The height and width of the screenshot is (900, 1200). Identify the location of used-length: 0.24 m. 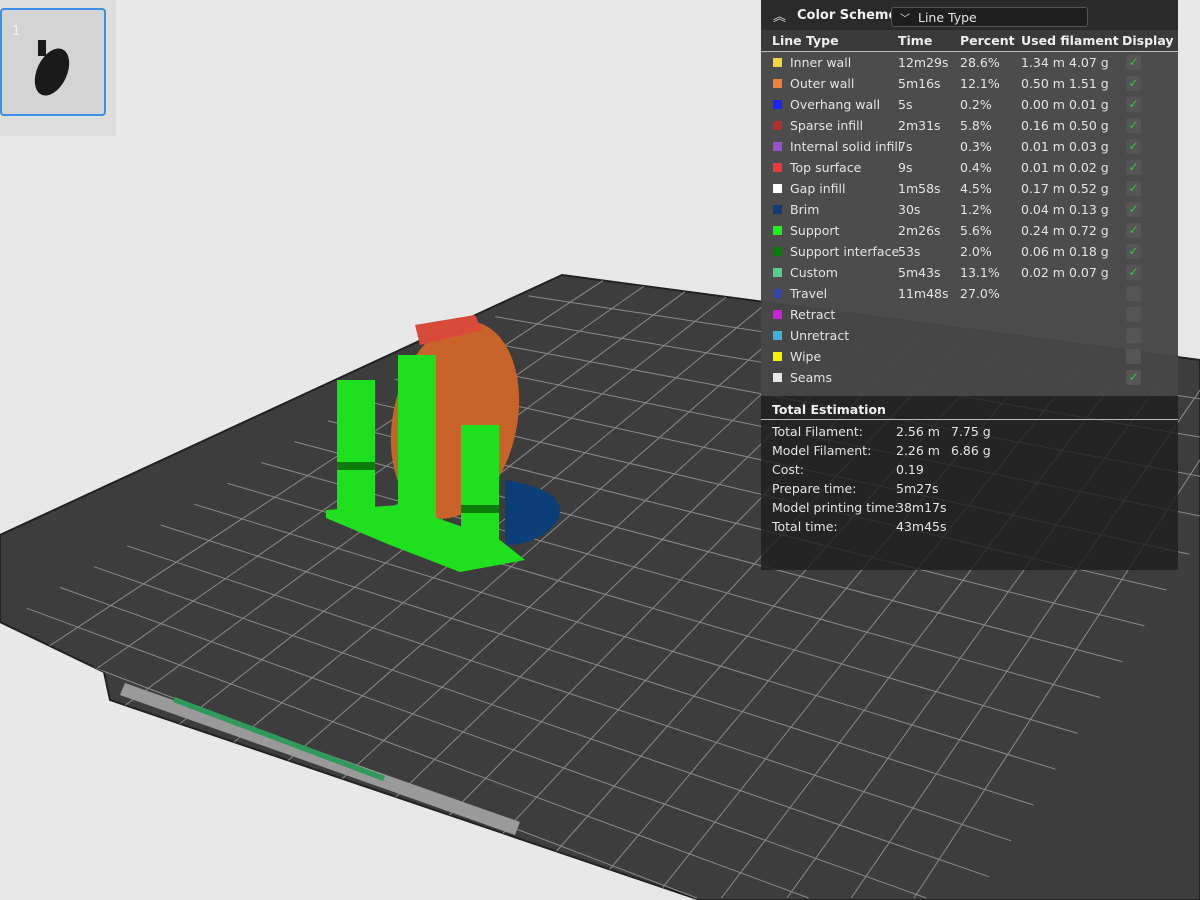
(1043, 230).